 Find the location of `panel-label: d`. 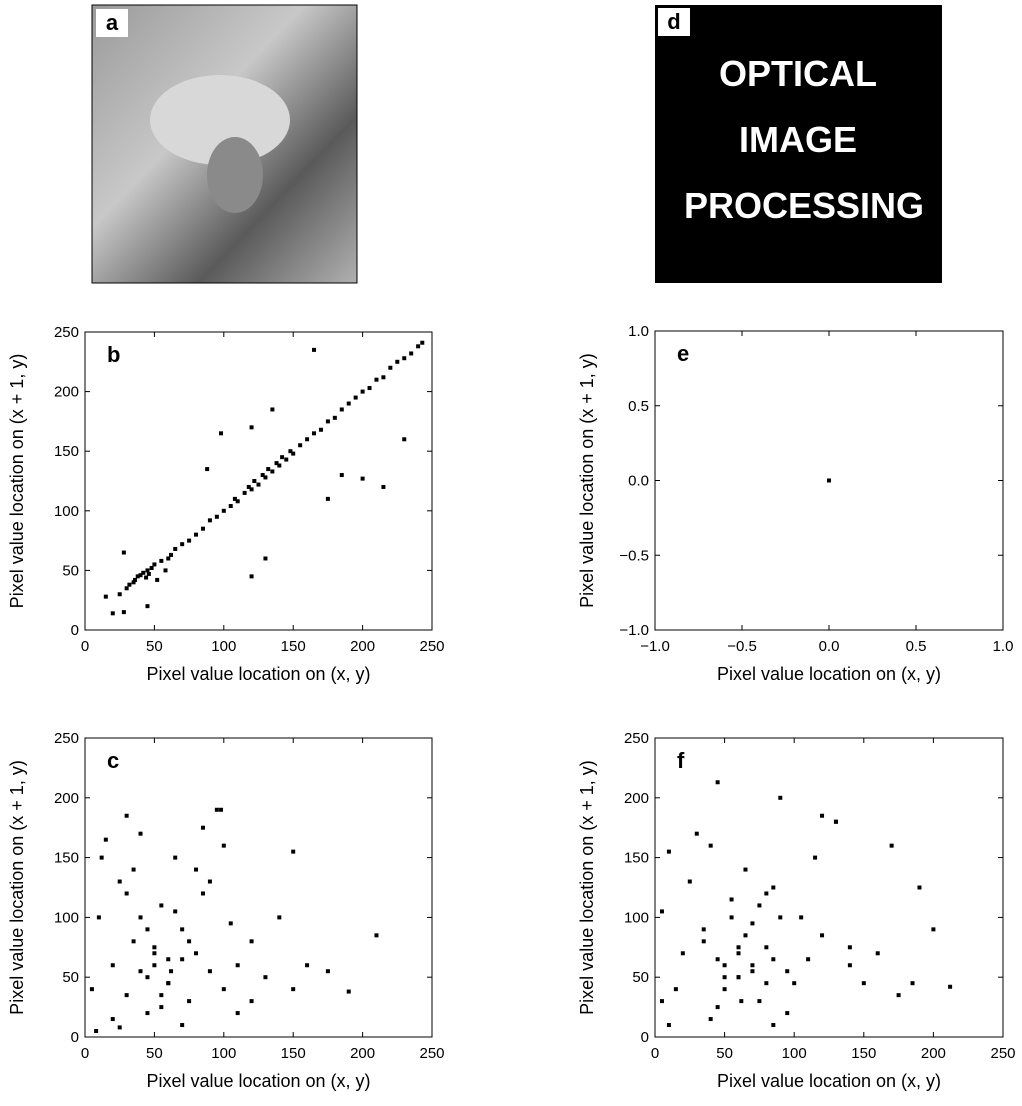

panel-label: d is located at coordinates (673, 21).